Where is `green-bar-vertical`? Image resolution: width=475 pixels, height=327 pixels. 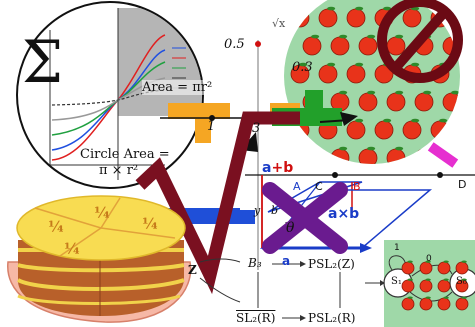
green-bar-vertical is located at coordinates (314, 105).